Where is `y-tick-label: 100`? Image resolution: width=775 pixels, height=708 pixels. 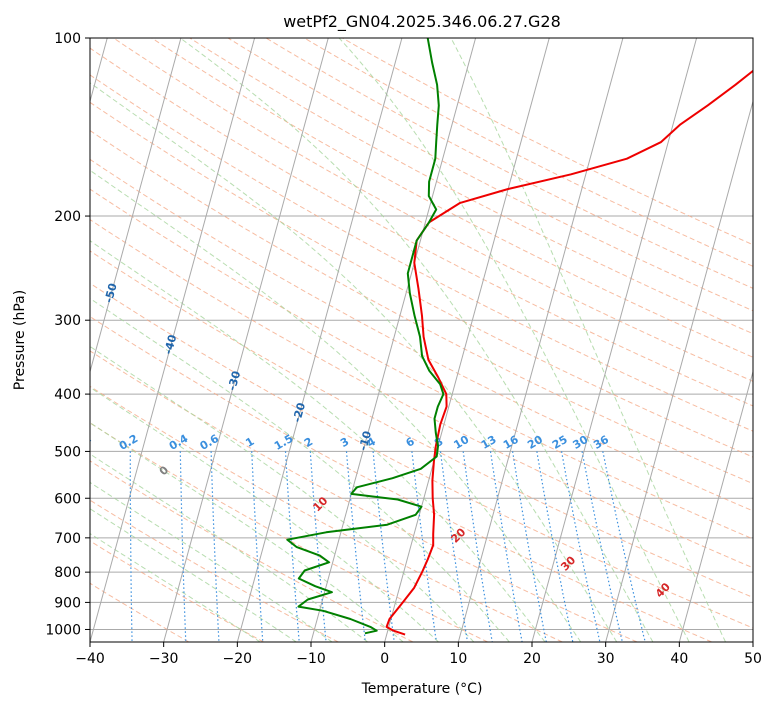 y-tick-label: 100 is located at coordinates (67, 39).